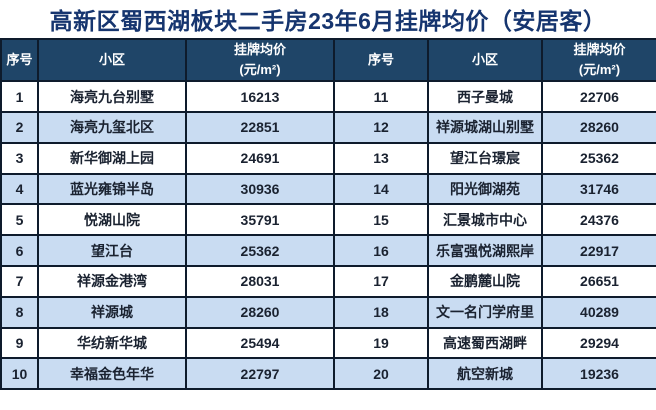  What do you see at coordinates (260, 220) in the screenshot?
I see `cell-price: 35791` at bounding box center [260, 220].